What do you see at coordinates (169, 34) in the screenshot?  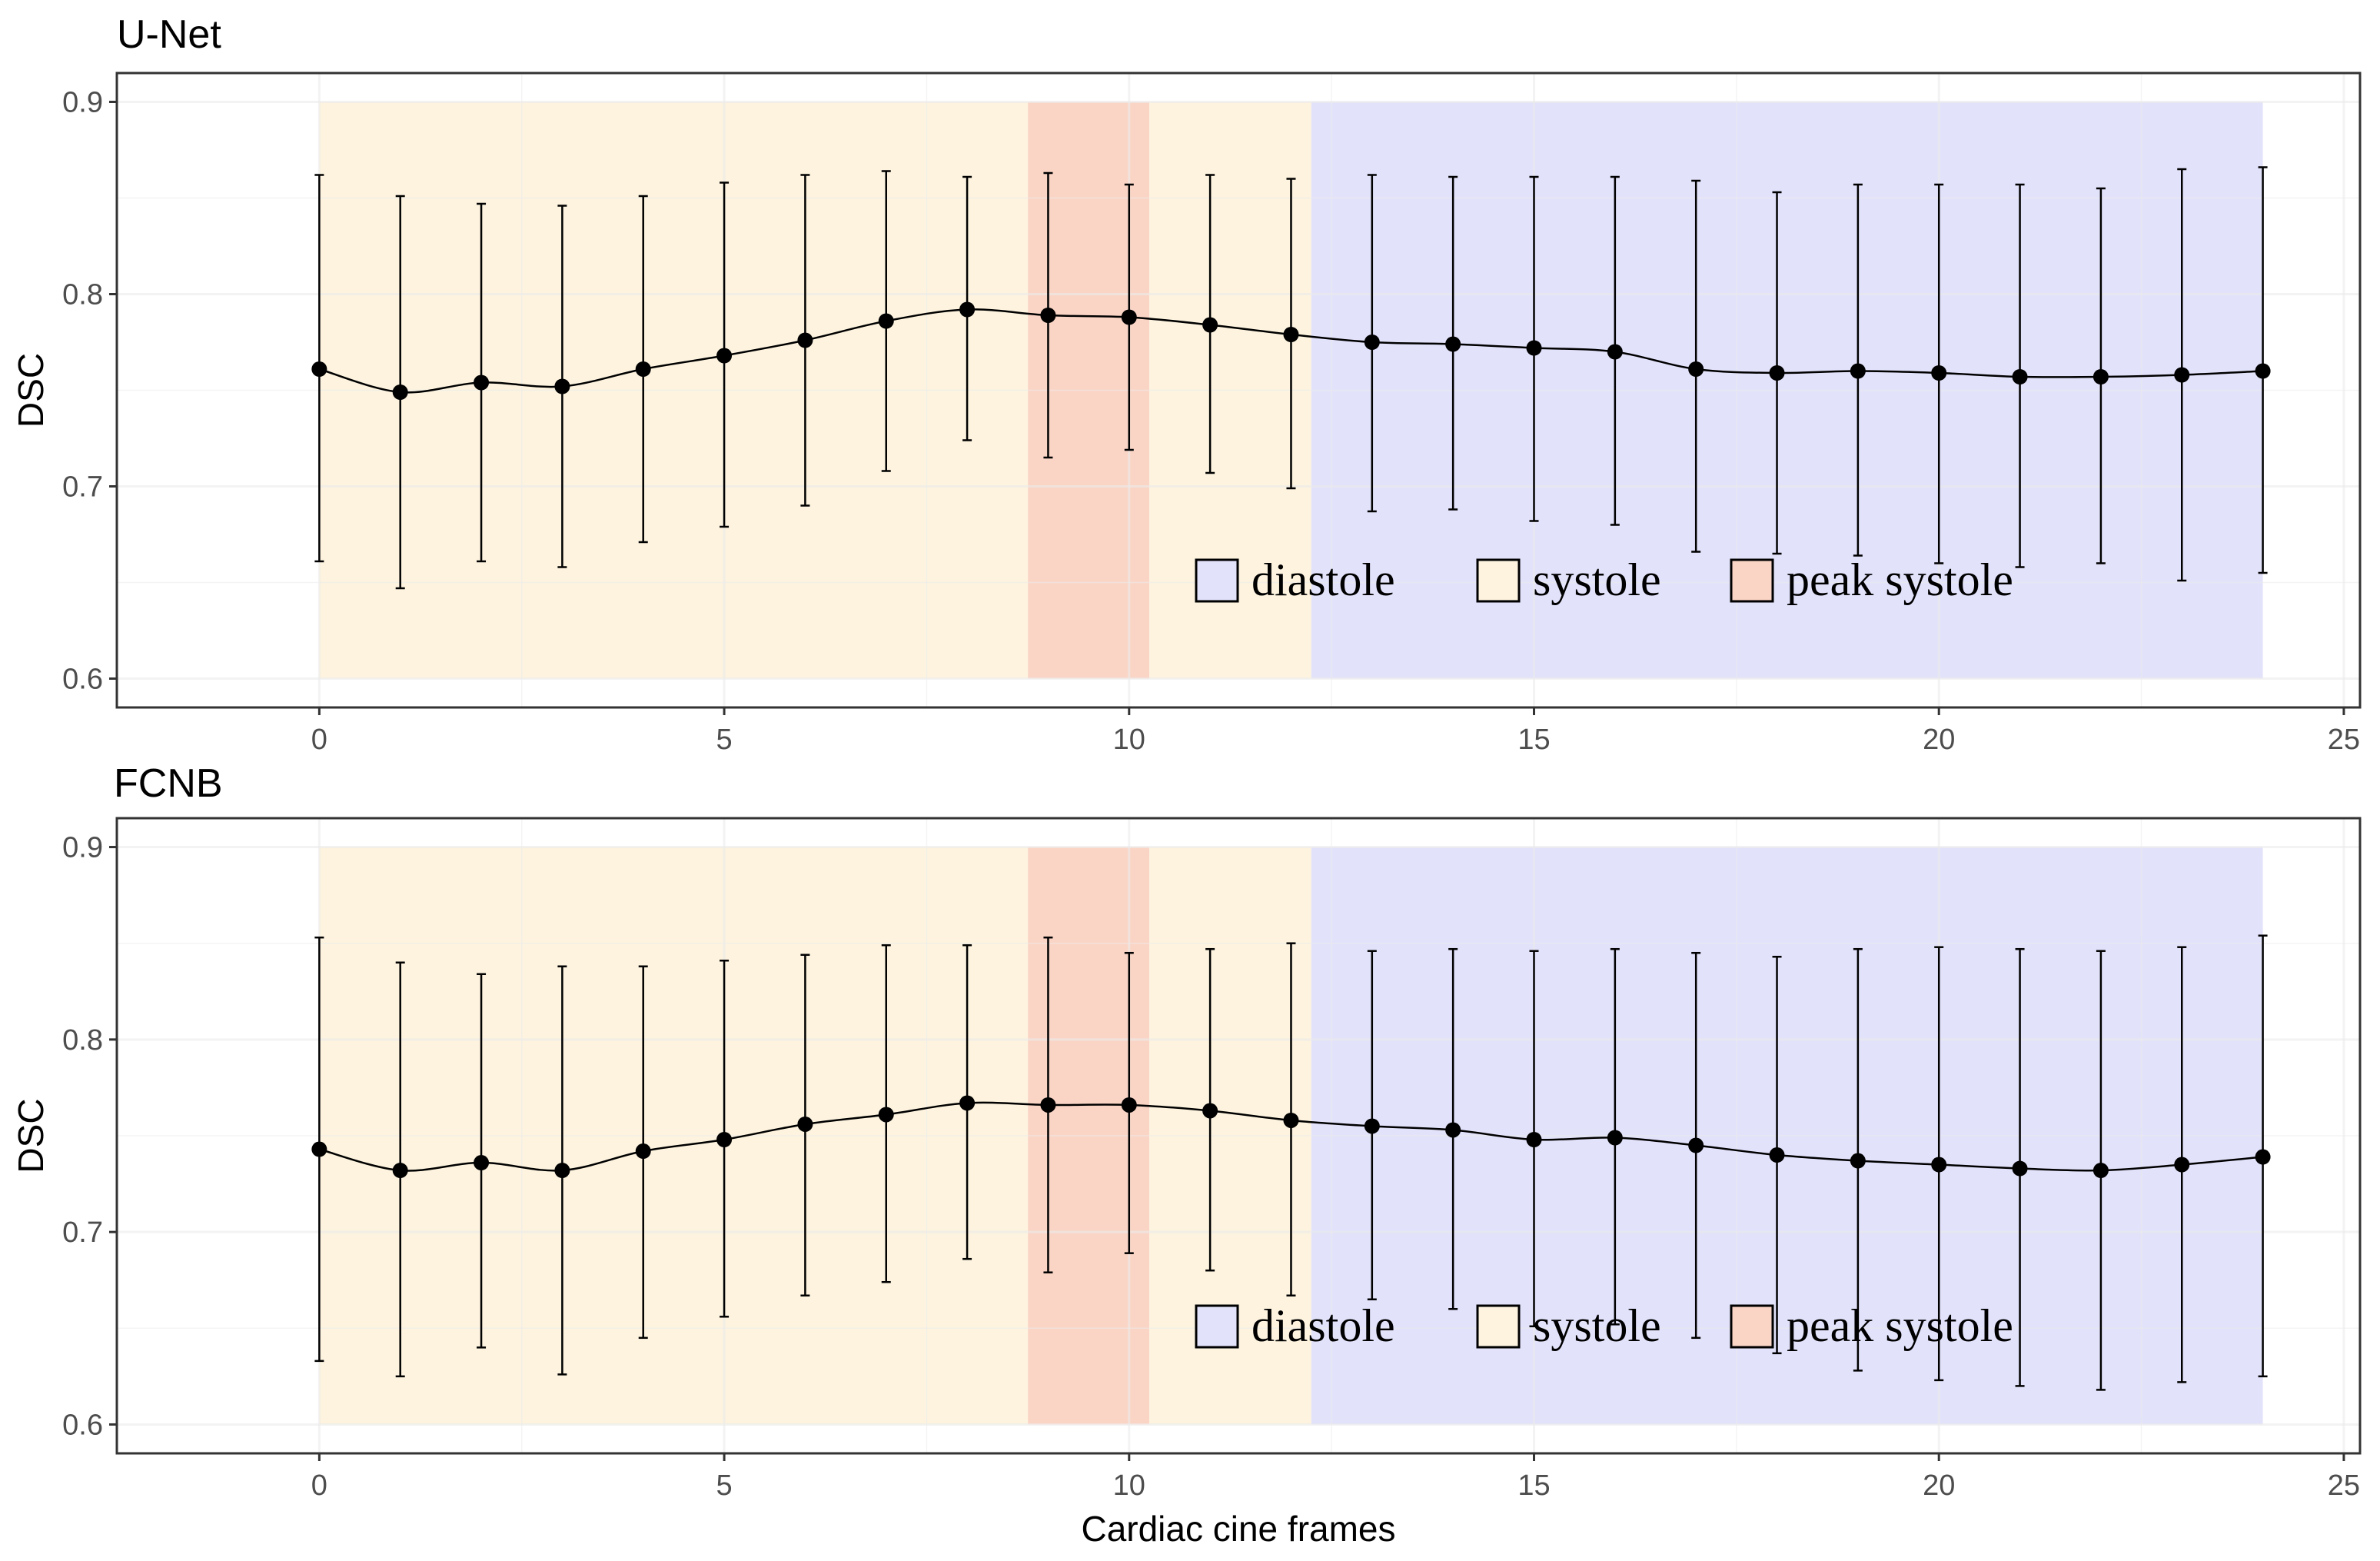 I see `chart-title: U-Net` at bounding box center [169, 34].